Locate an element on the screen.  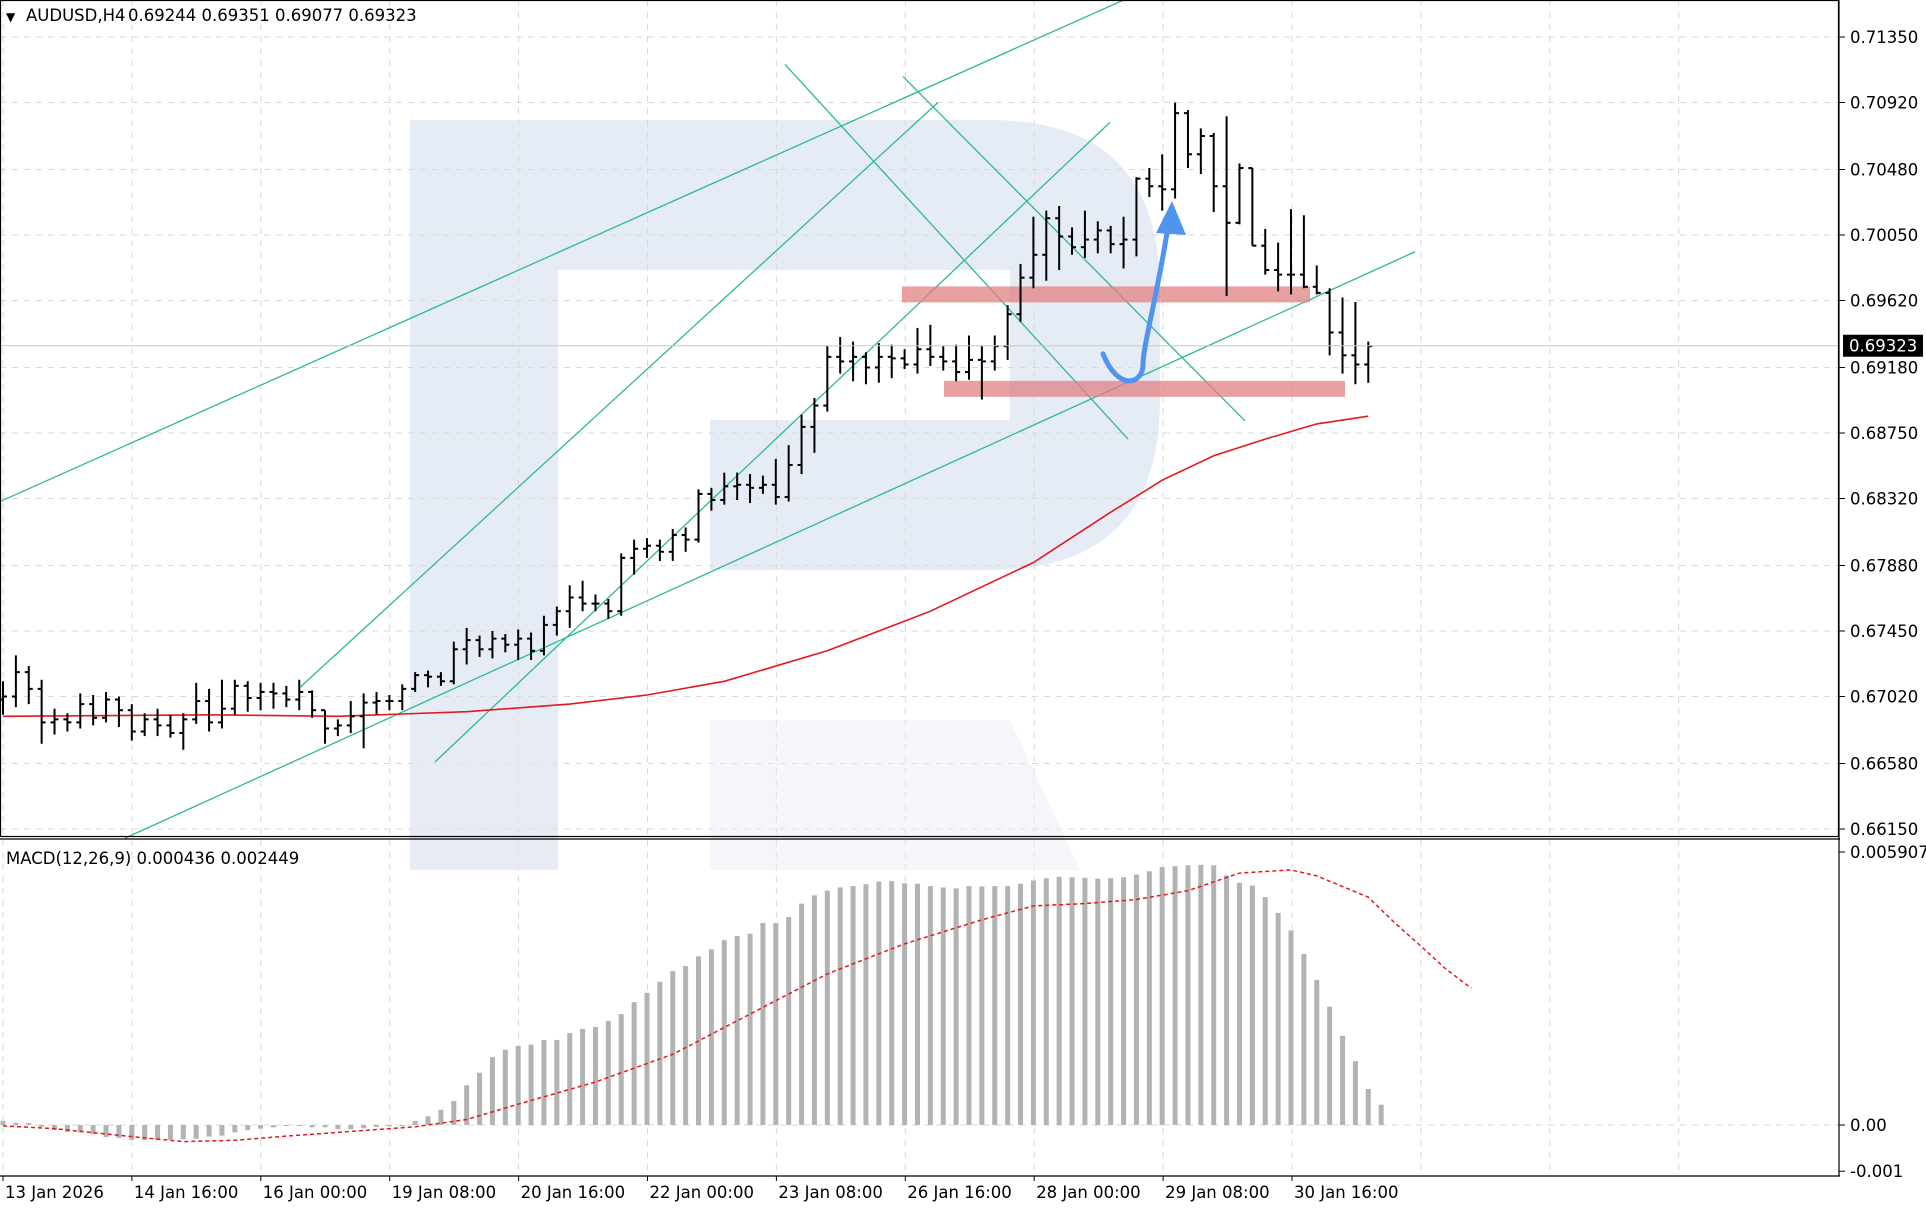
price-tick-label: 0.66580 is located at coordinates (1884, 764).